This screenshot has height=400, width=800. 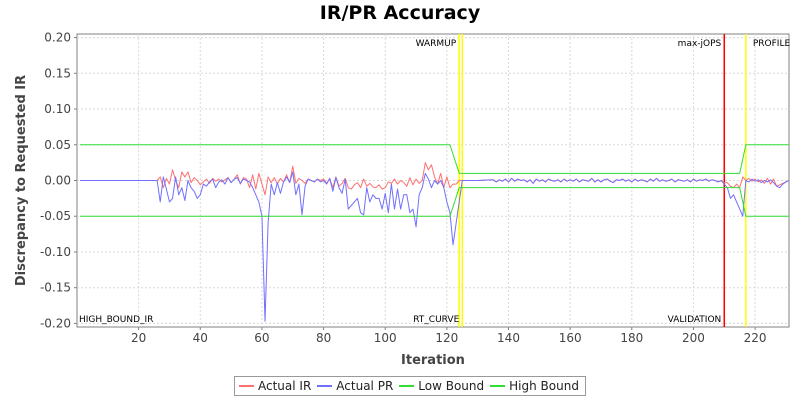 I want to click on x-tick-label: 200, so click(x=693, y=338).